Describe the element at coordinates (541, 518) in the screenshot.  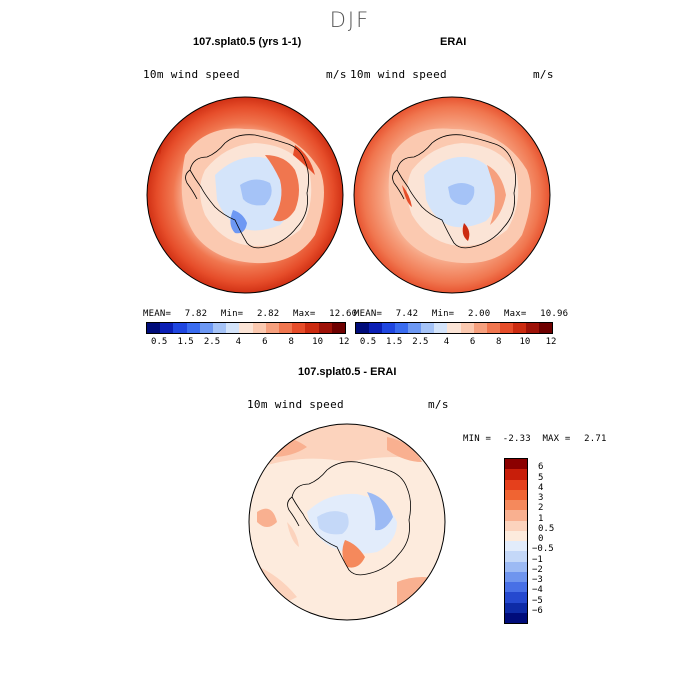
I see `colorbar-tick-label: 1` at that location.